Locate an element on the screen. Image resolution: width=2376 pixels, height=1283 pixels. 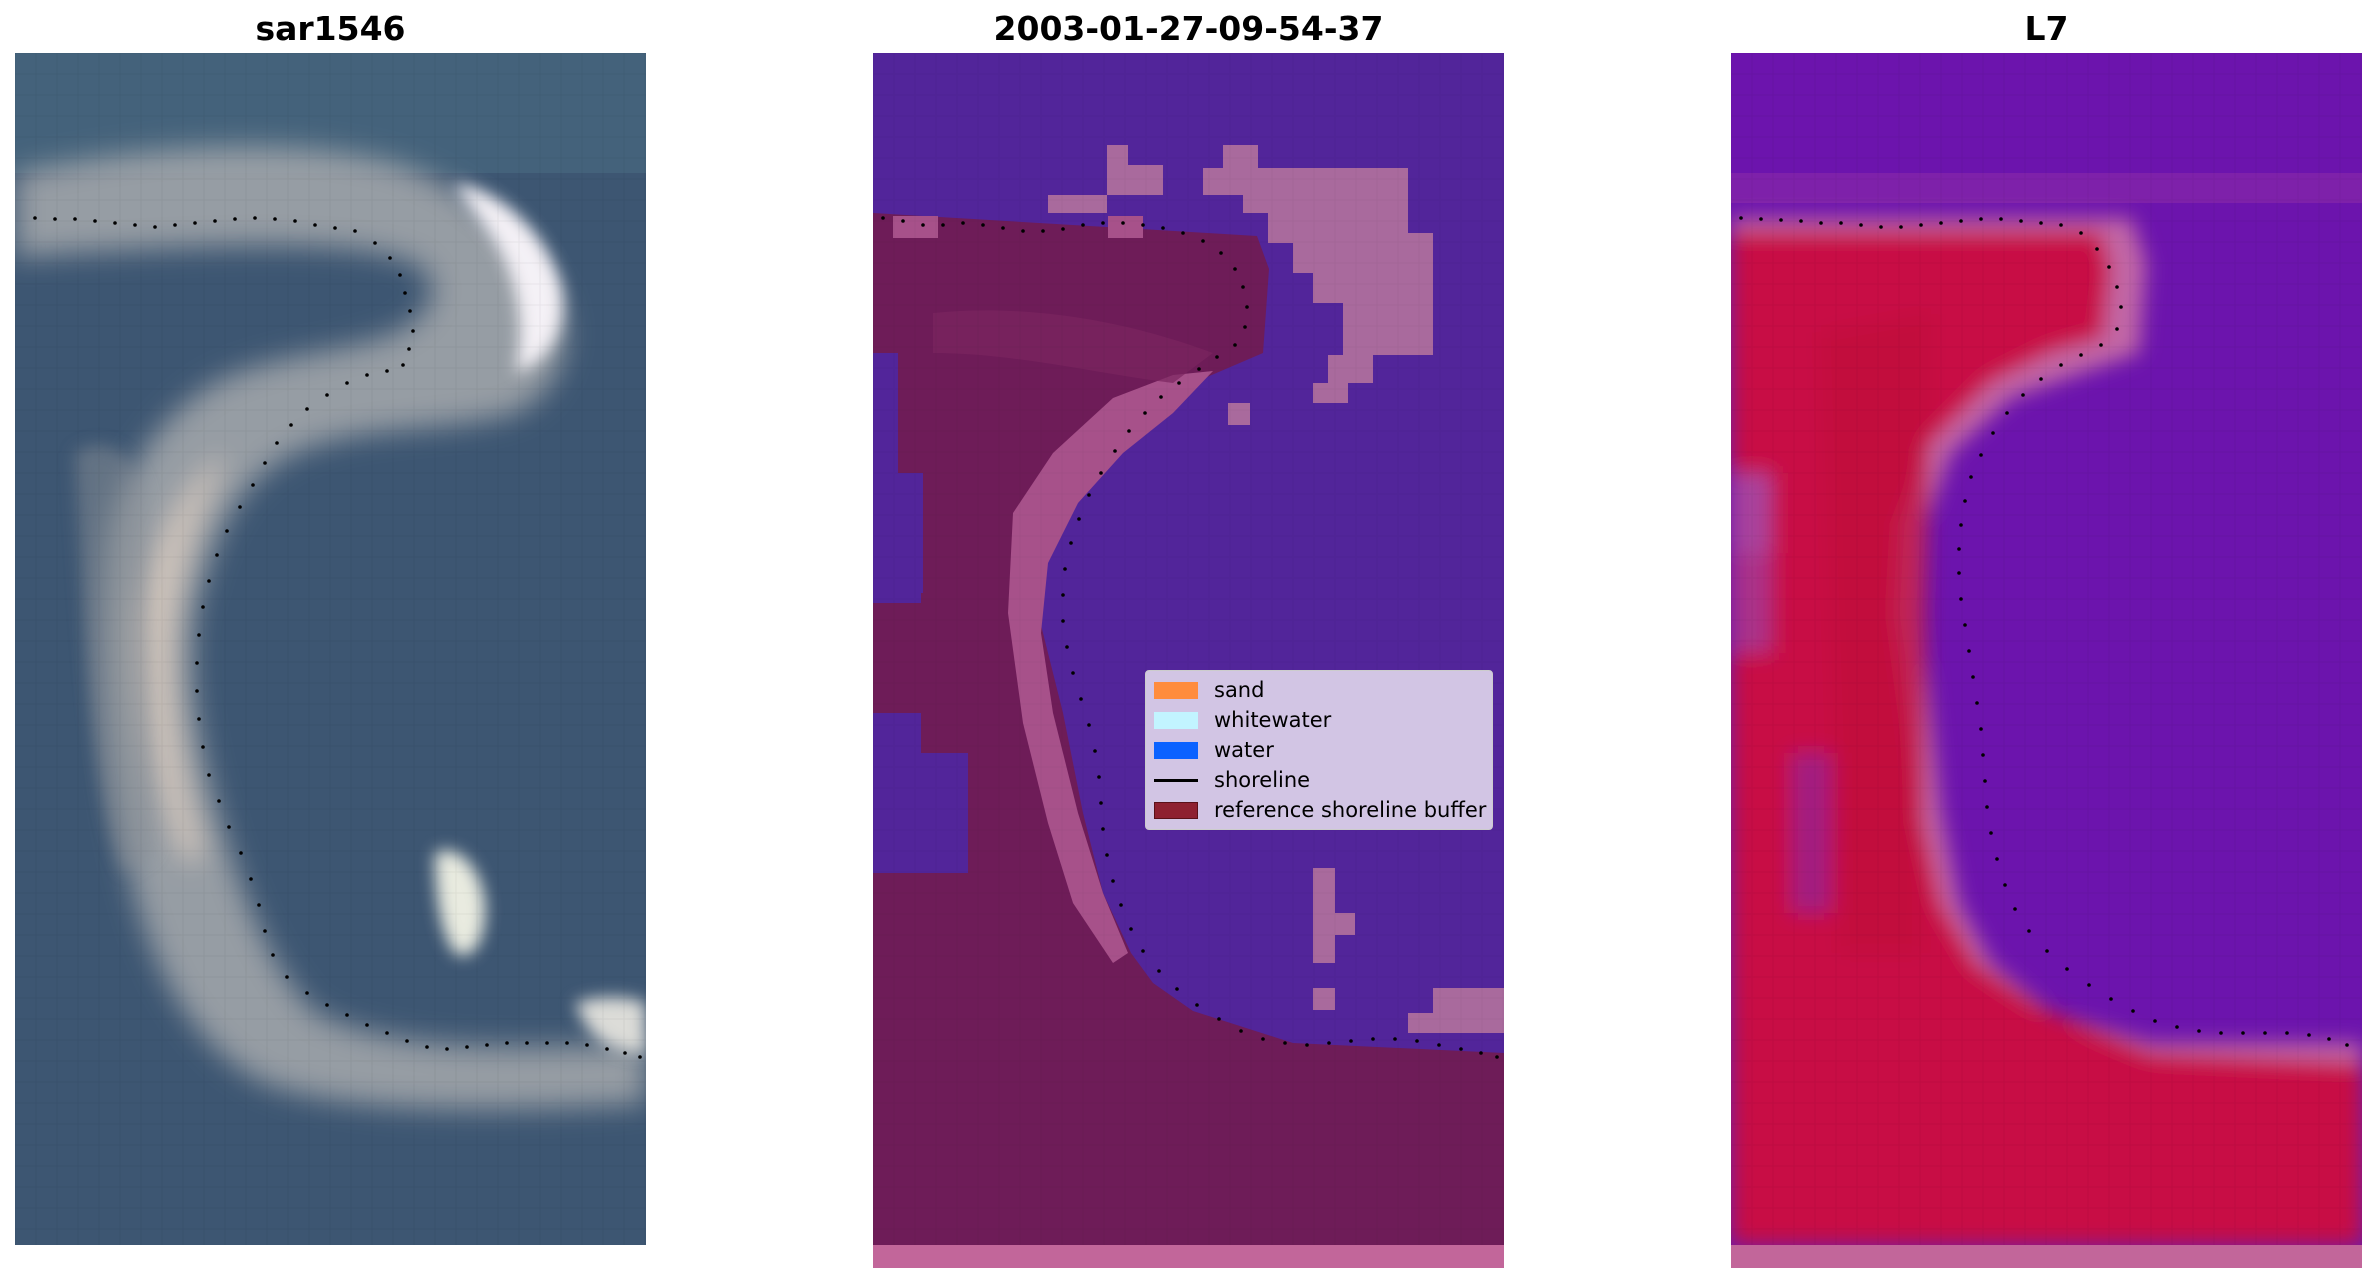
water-swatch is located at coordinates (1176, 750).